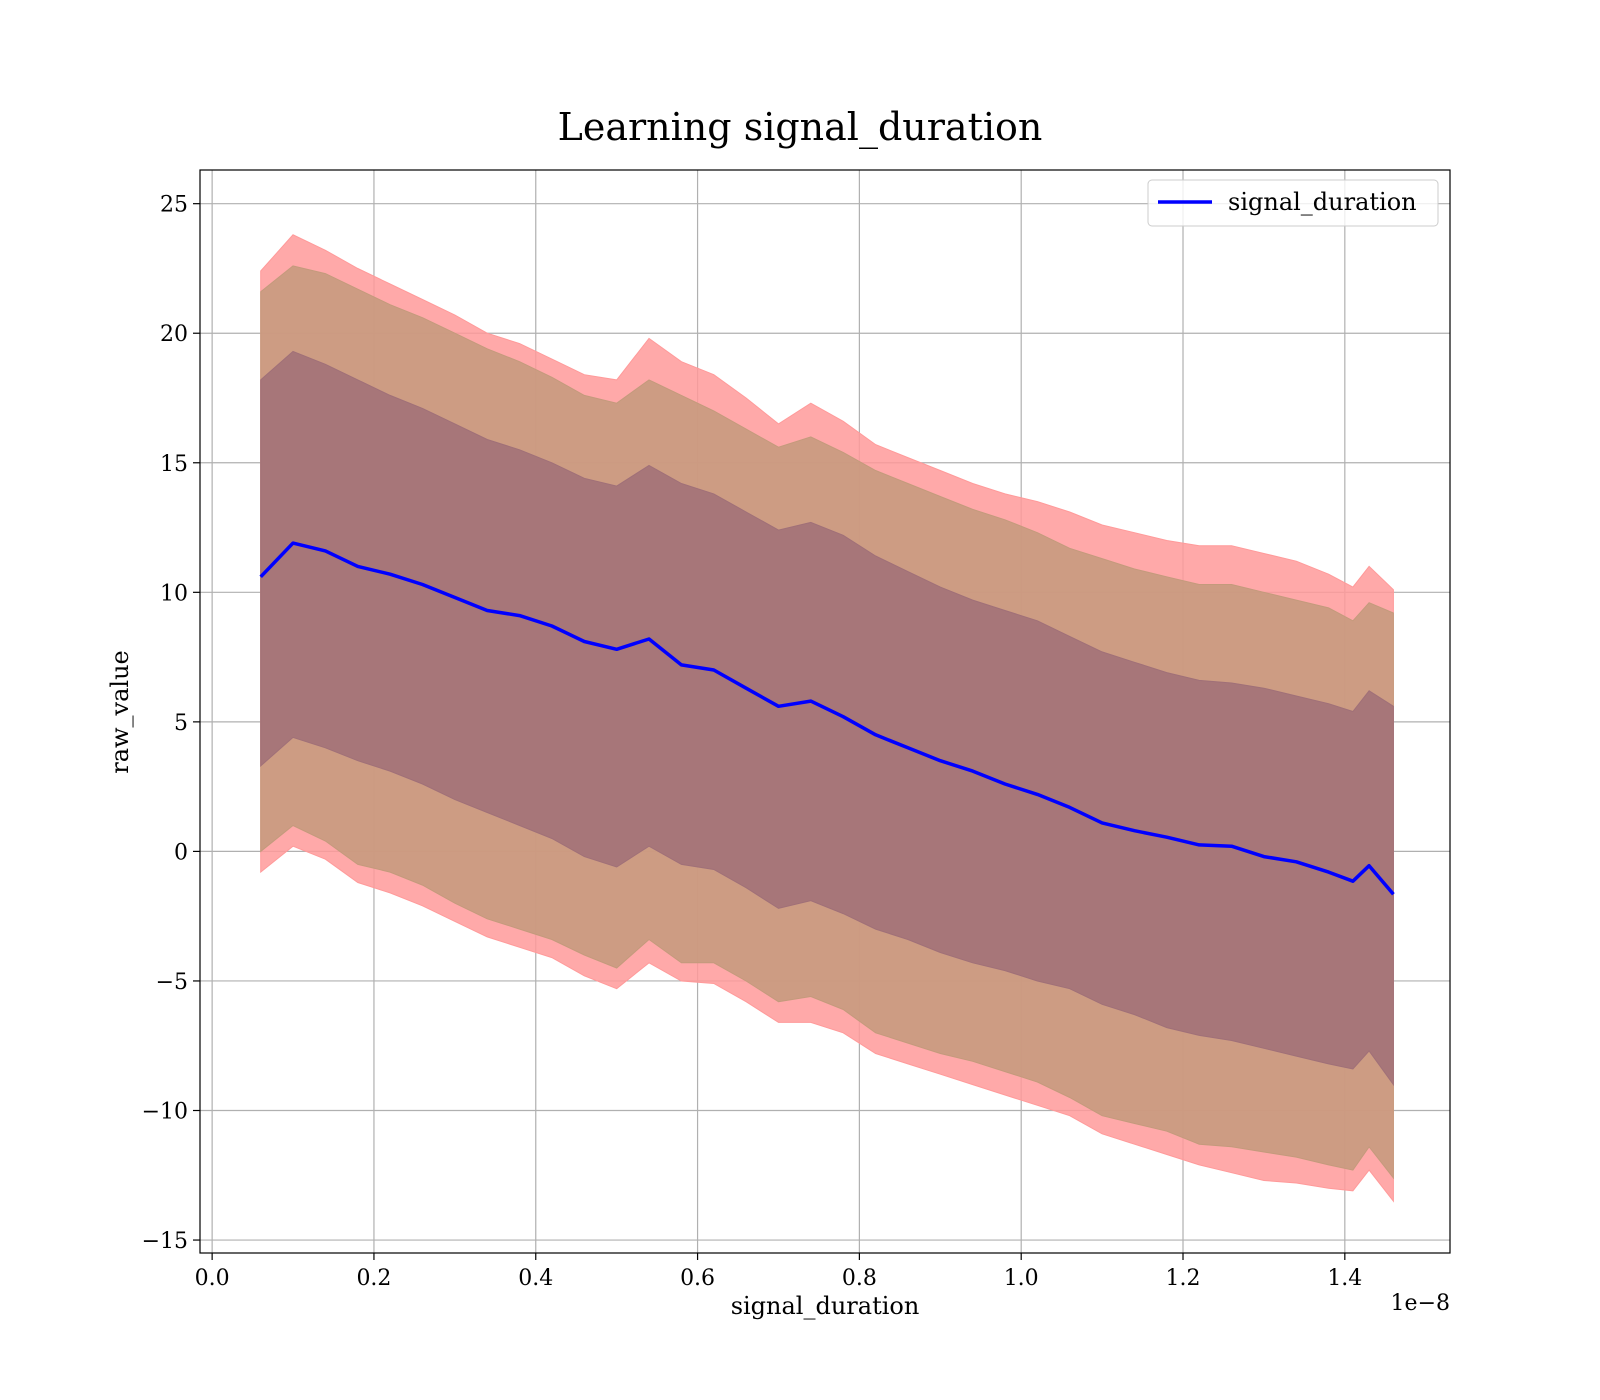 The image size is (1600, 1400). I want to click on y-axis-label: raw_value, so click(120, 712).